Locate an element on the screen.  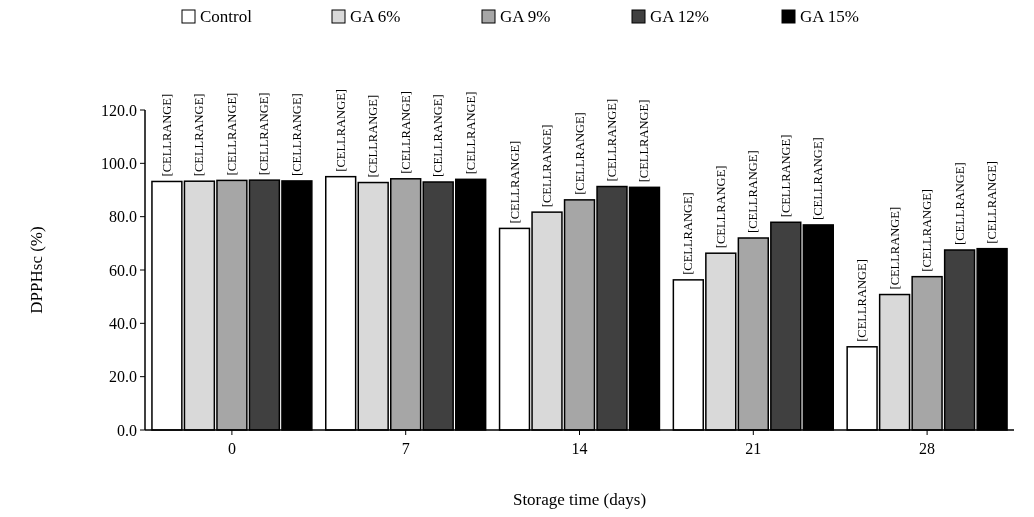
y-tick-label: 80.0 is located at coordinates (123, 217).